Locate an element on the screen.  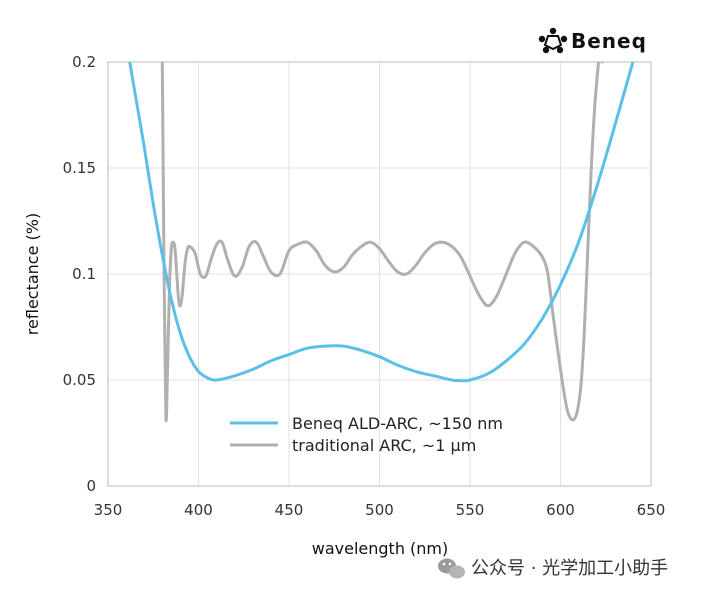
y-axis-label: reflectance (%) is located at coordinates (32, 274).